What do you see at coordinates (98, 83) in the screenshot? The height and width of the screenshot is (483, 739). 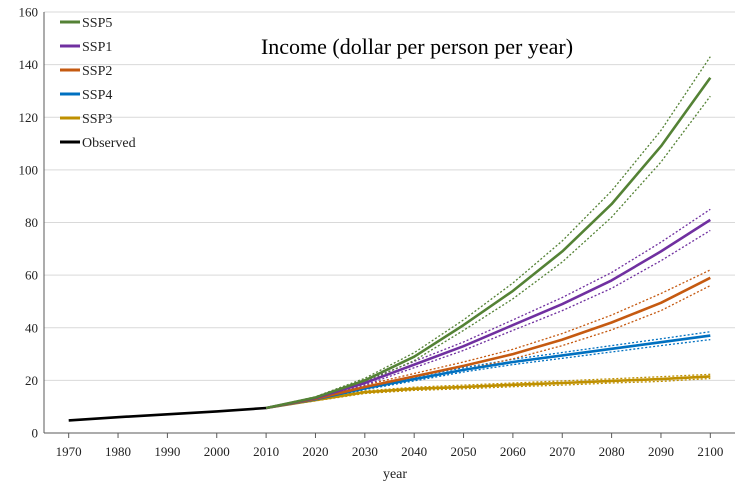 I see `legend: SSP5 SSP1 SSP2 SSP4 SSP3 Observed` at bounding box center [98, 83].